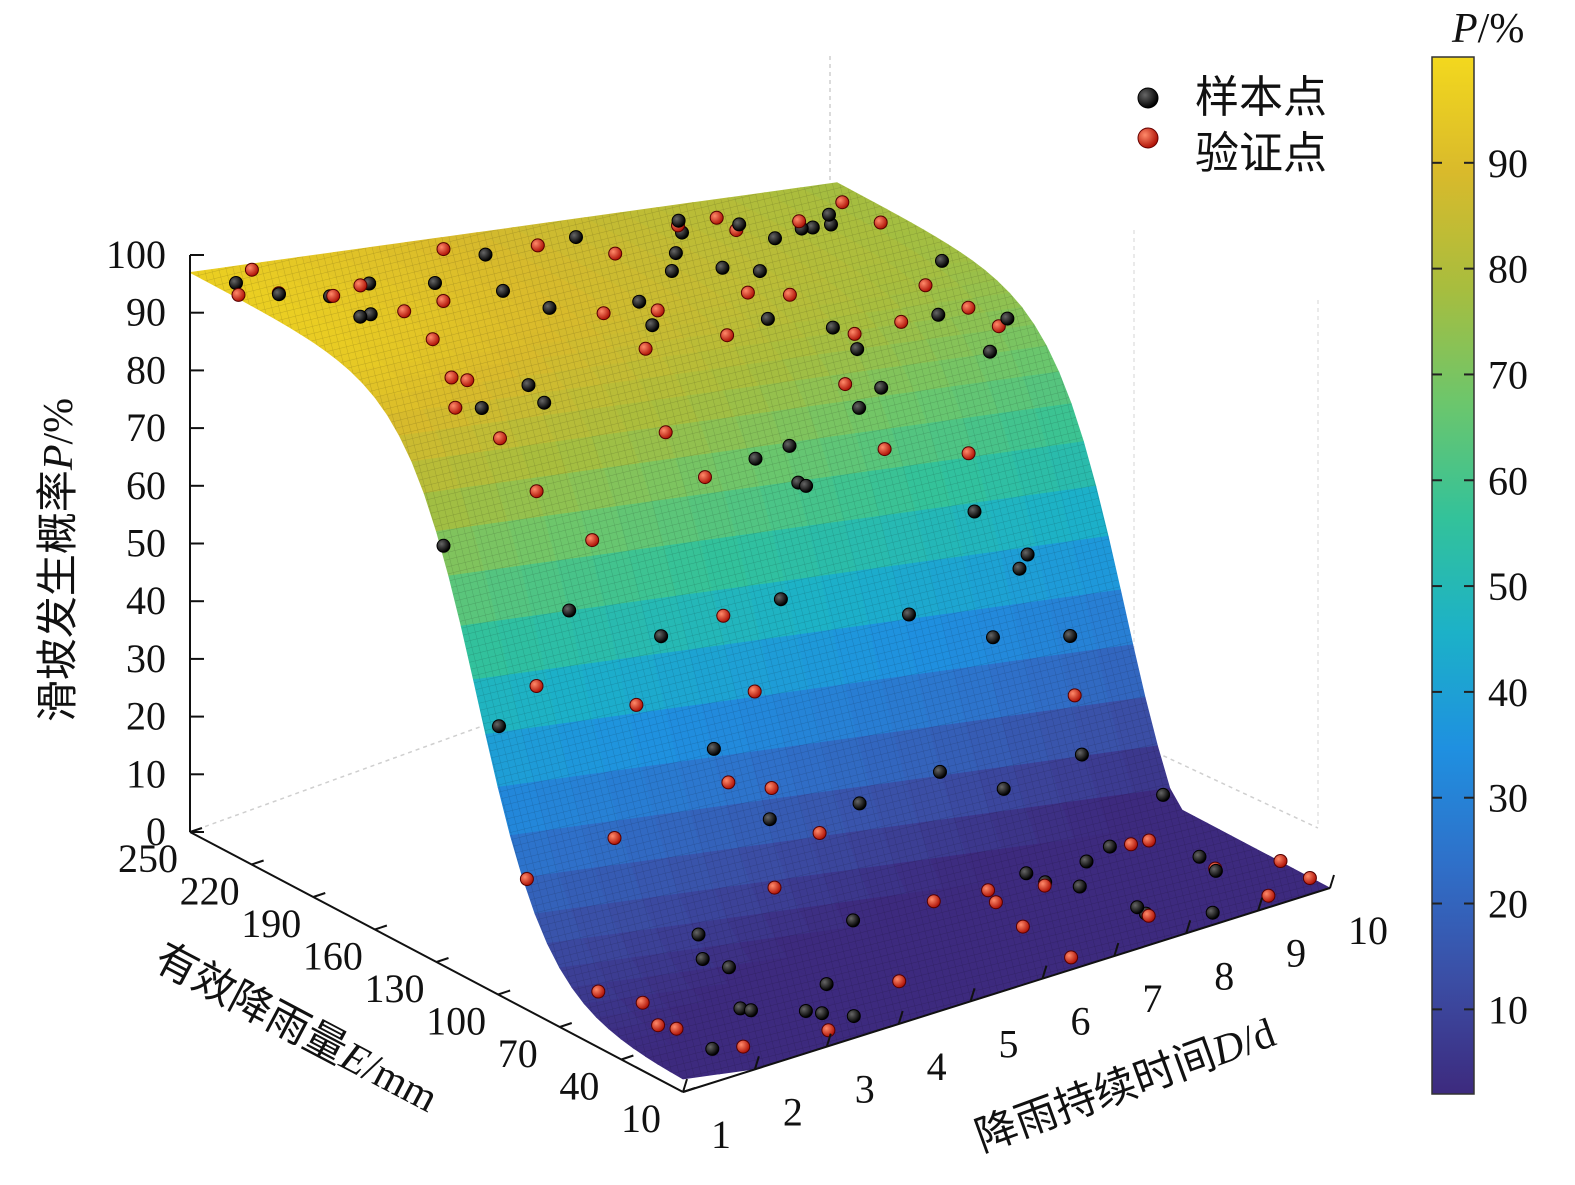  I want to click on d-tick-label: 7, so click(1152, 998).